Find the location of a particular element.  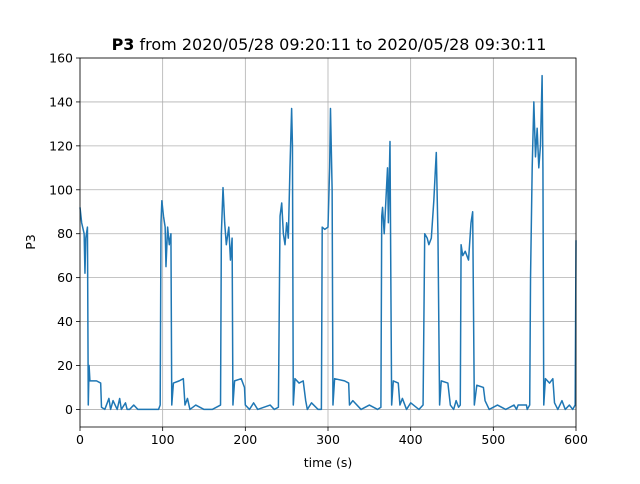

x-tick-label: 400 is located at coordinates (411, 439).